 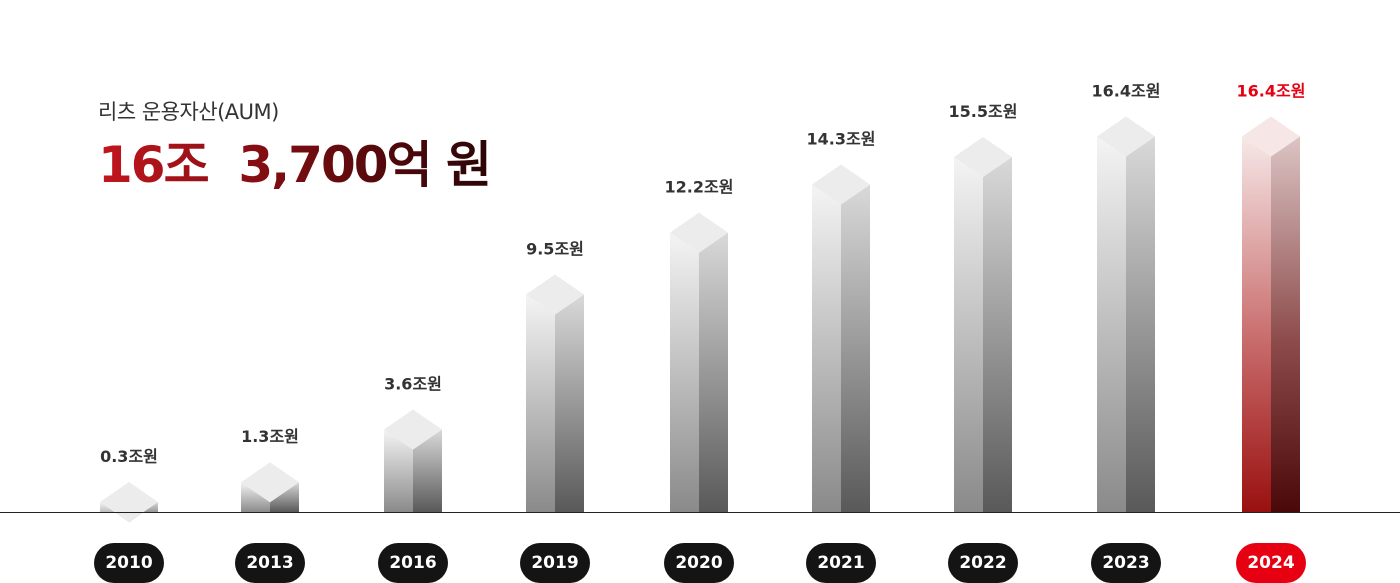 What do you see at coordinates (841, 563) in the screenshot?
I see `year-pill-2021: 2021` at bounding box center [841, 563].